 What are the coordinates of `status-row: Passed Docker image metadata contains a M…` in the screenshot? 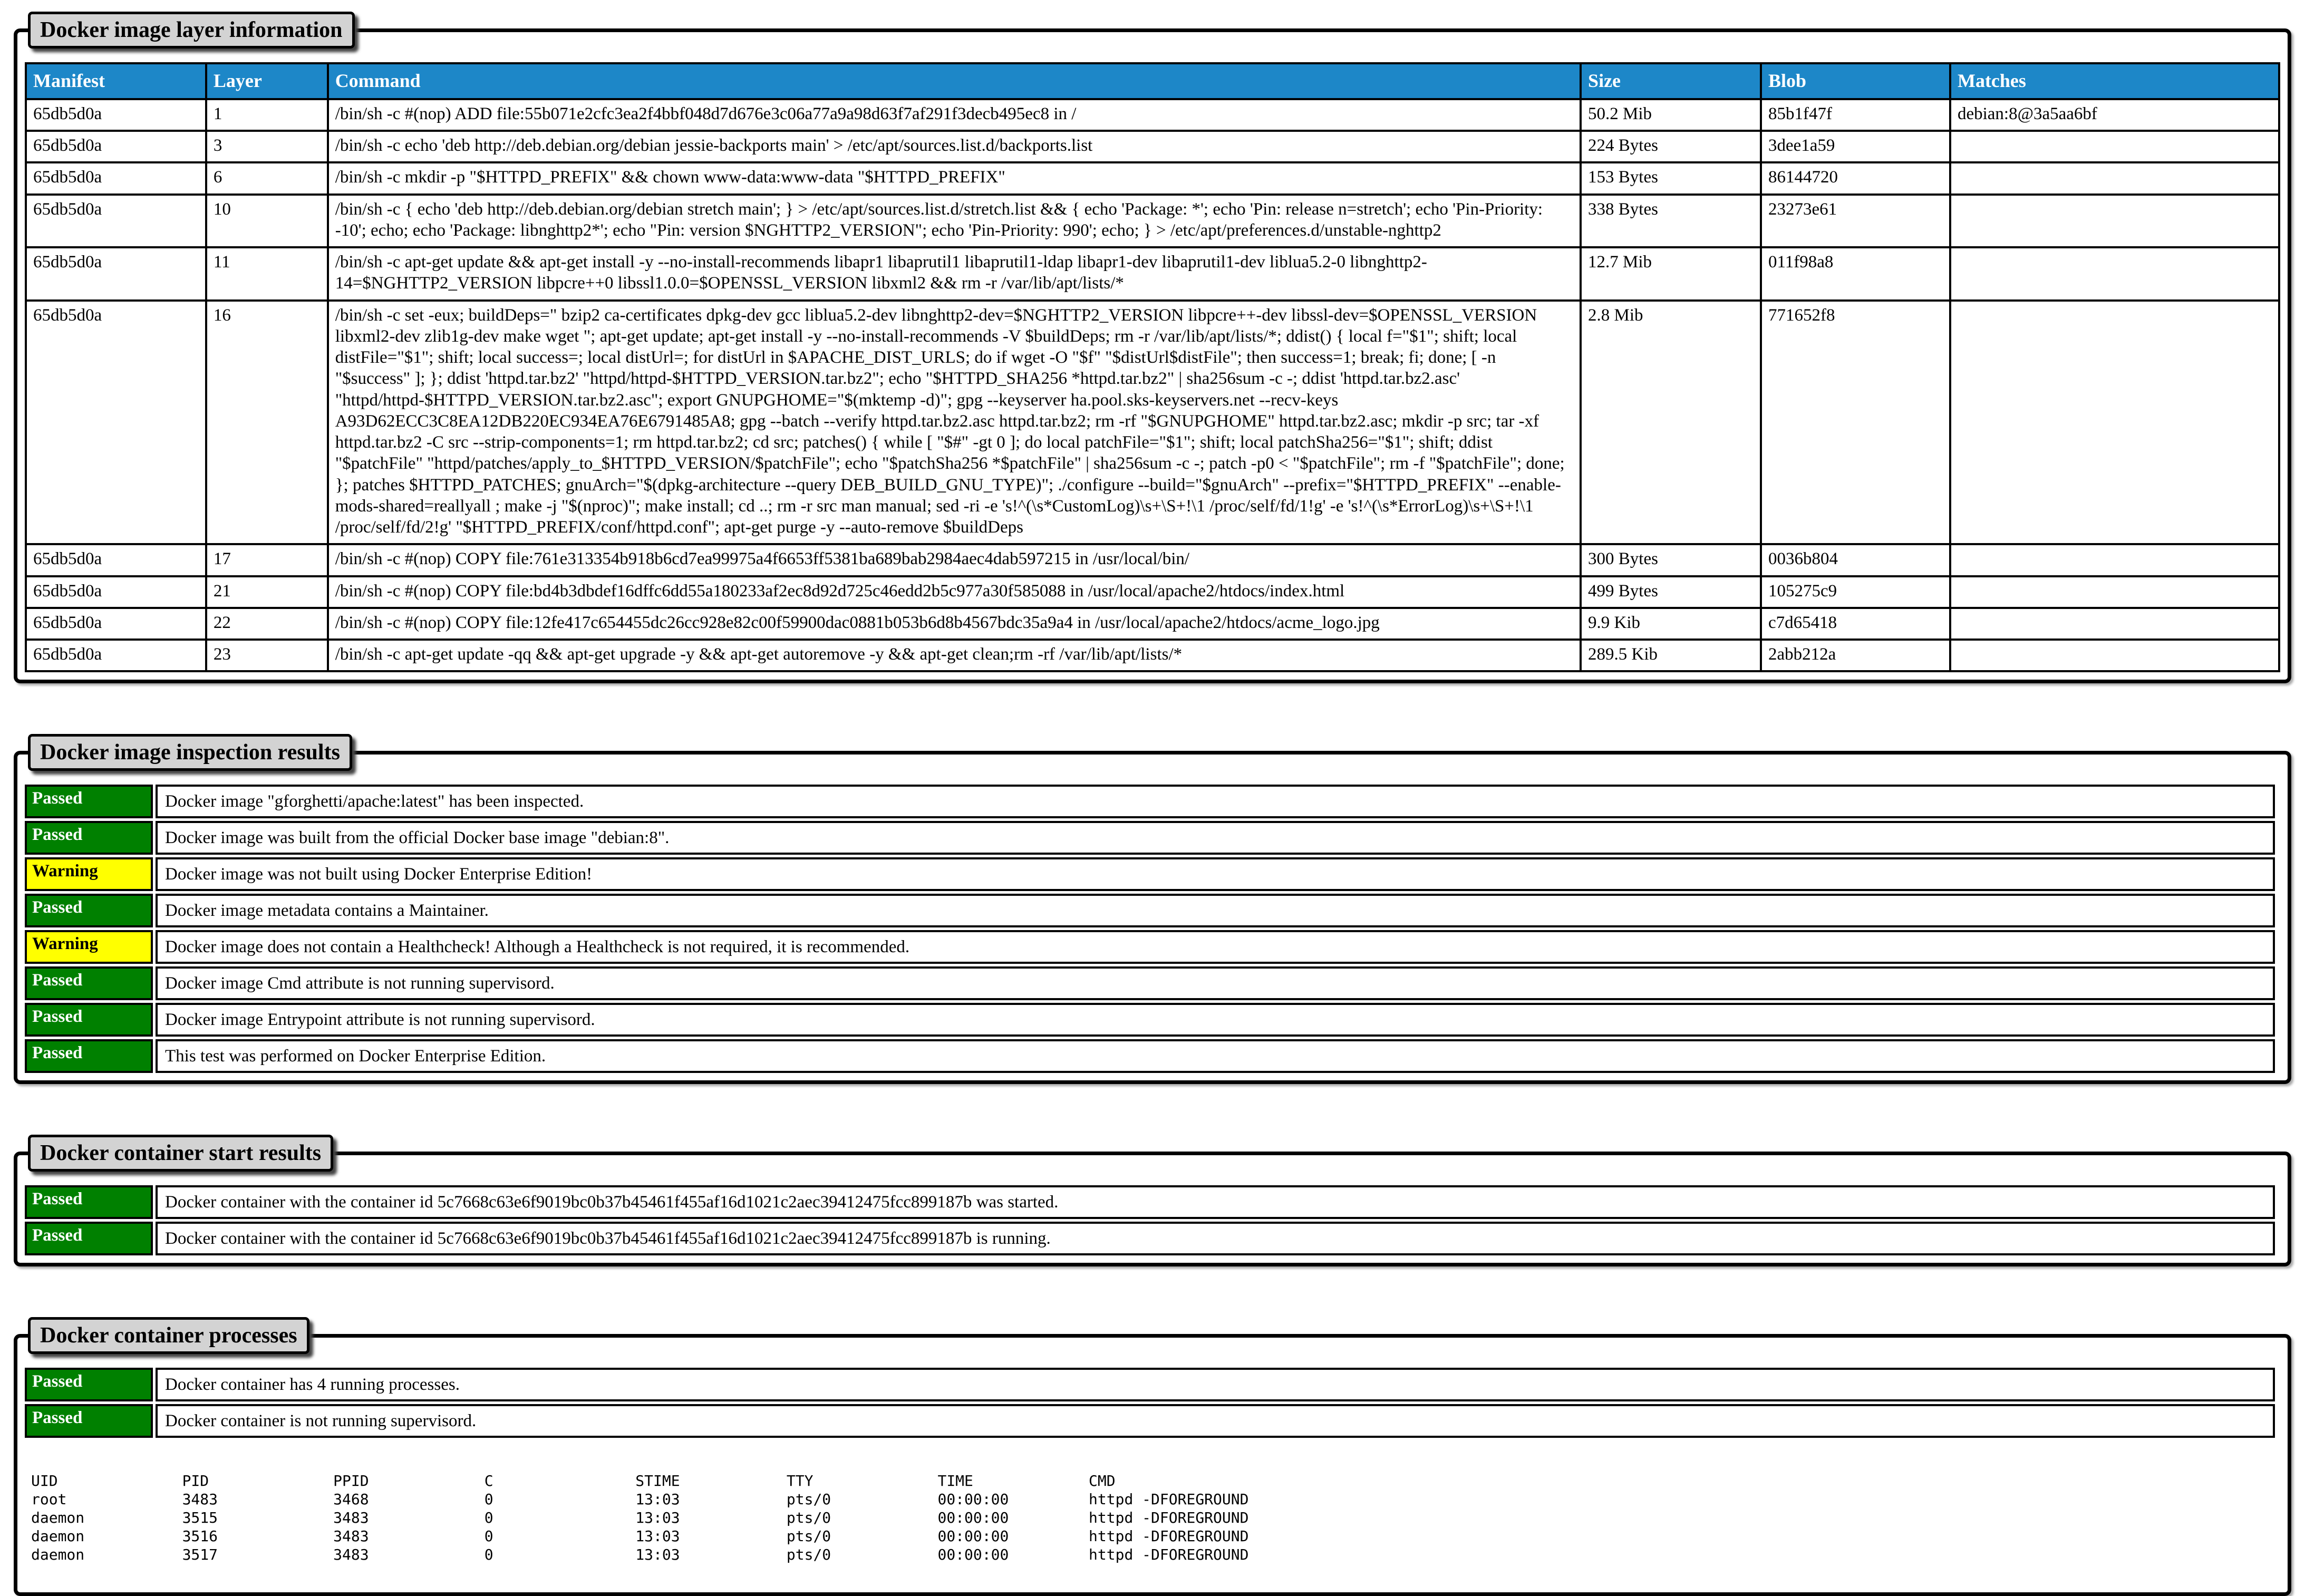 It's located at (1150, 911).